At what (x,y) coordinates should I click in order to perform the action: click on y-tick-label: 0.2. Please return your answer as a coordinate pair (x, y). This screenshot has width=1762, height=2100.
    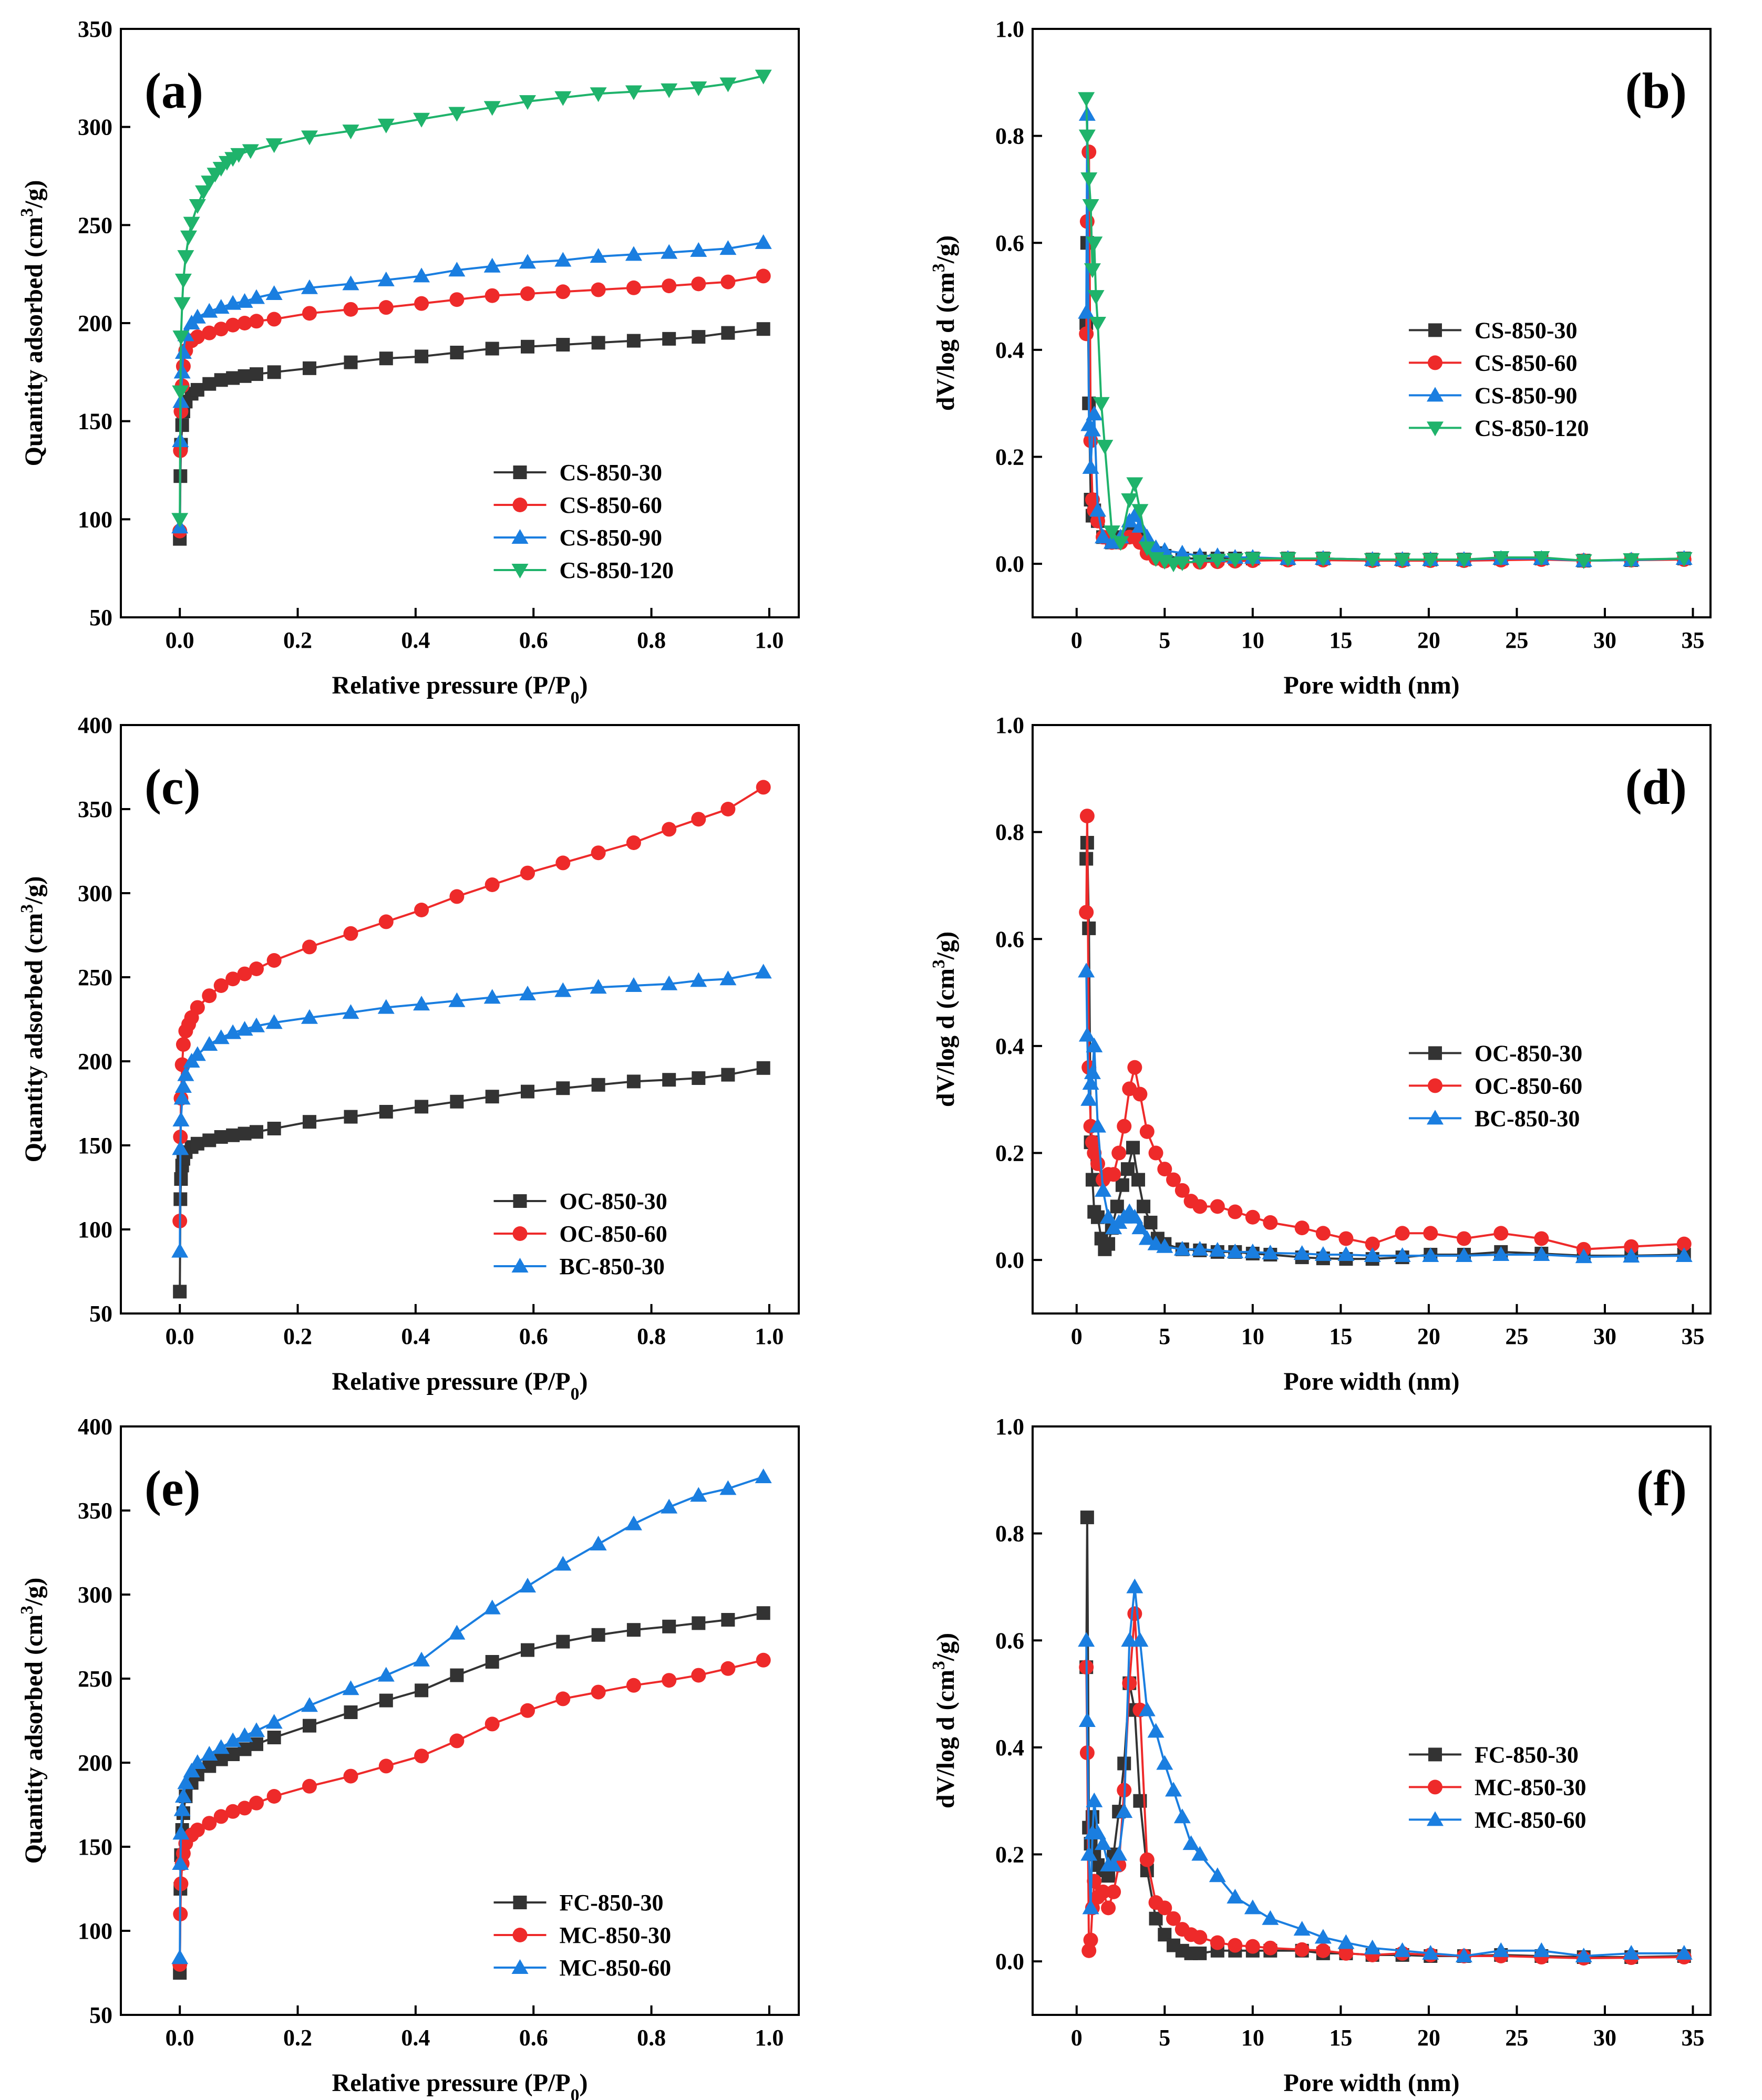
    Looking at the image, I should click on (1009, 1855).